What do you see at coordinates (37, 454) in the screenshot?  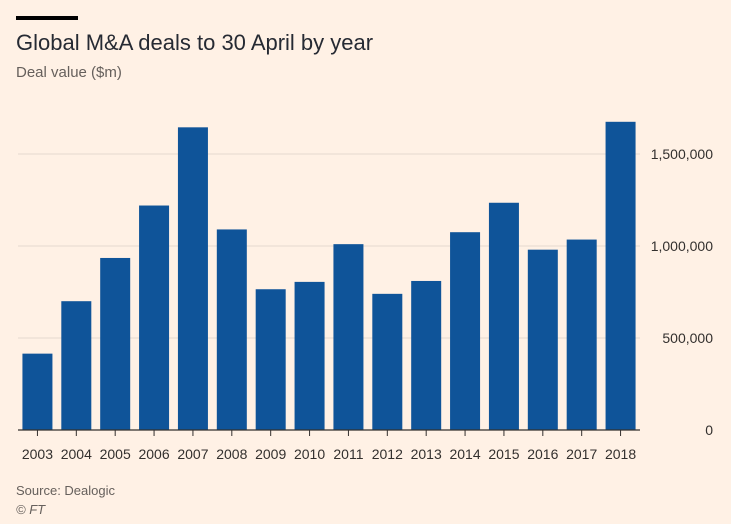 I see `x-tick-label: 2003` at bounding box center [37, 454].